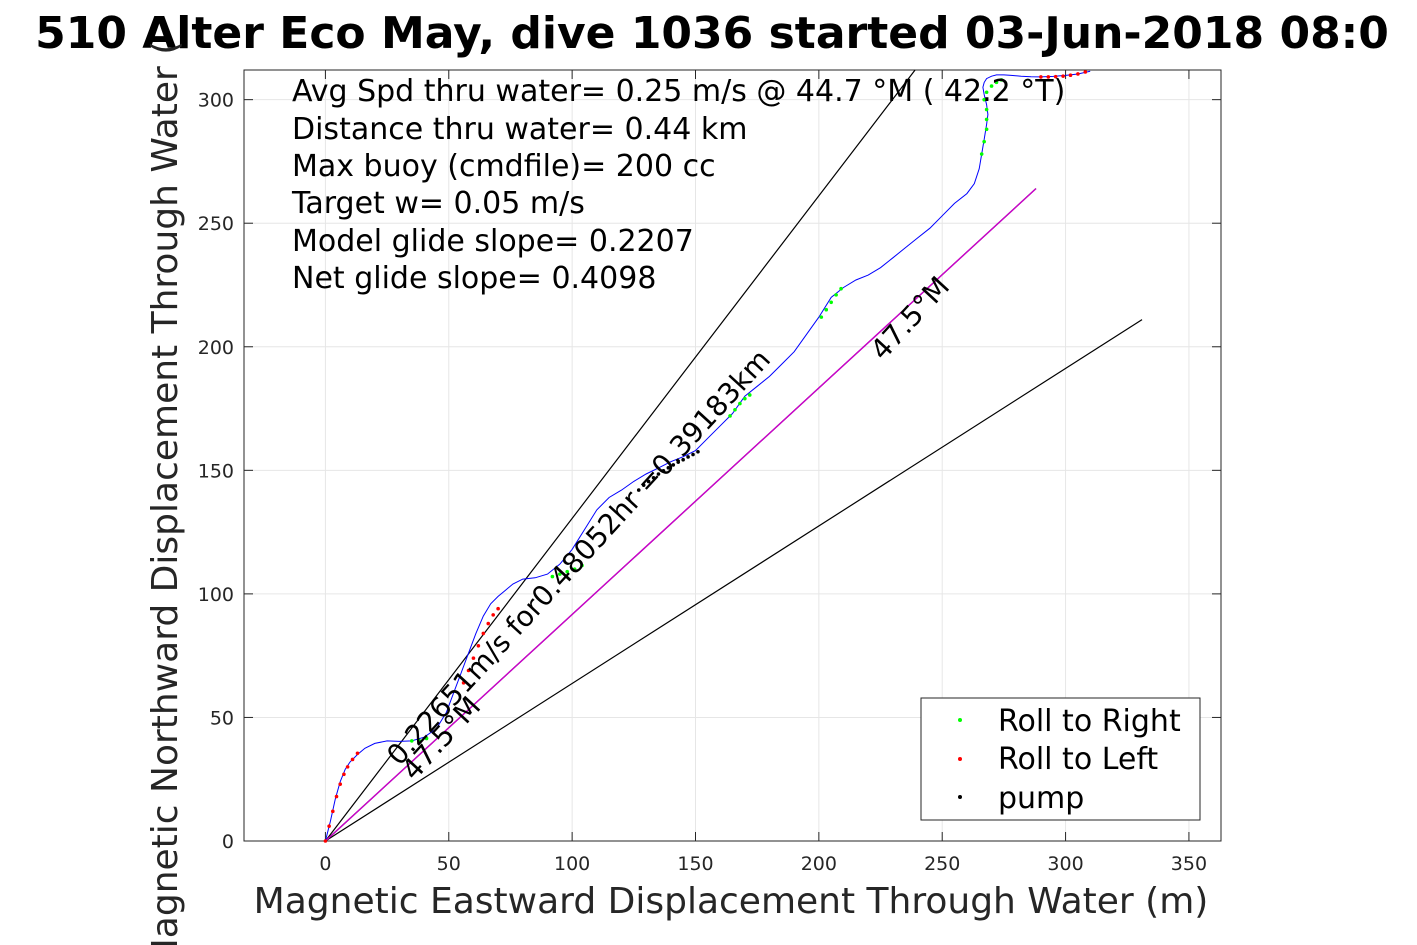  I want to click on rotated-annotation: 0.22651m/s for0.48052hr =0.39183km, so click(578, 557).